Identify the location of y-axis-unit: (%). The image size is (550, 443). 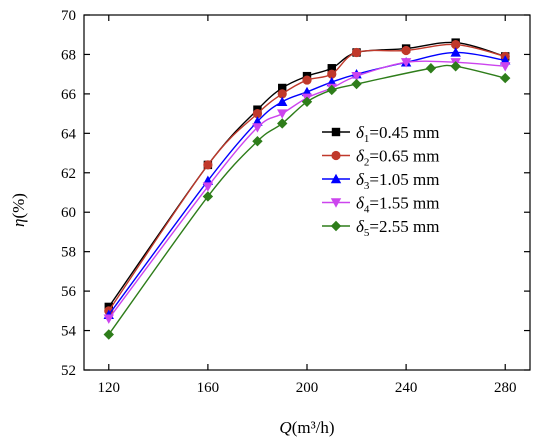
(18, 205).